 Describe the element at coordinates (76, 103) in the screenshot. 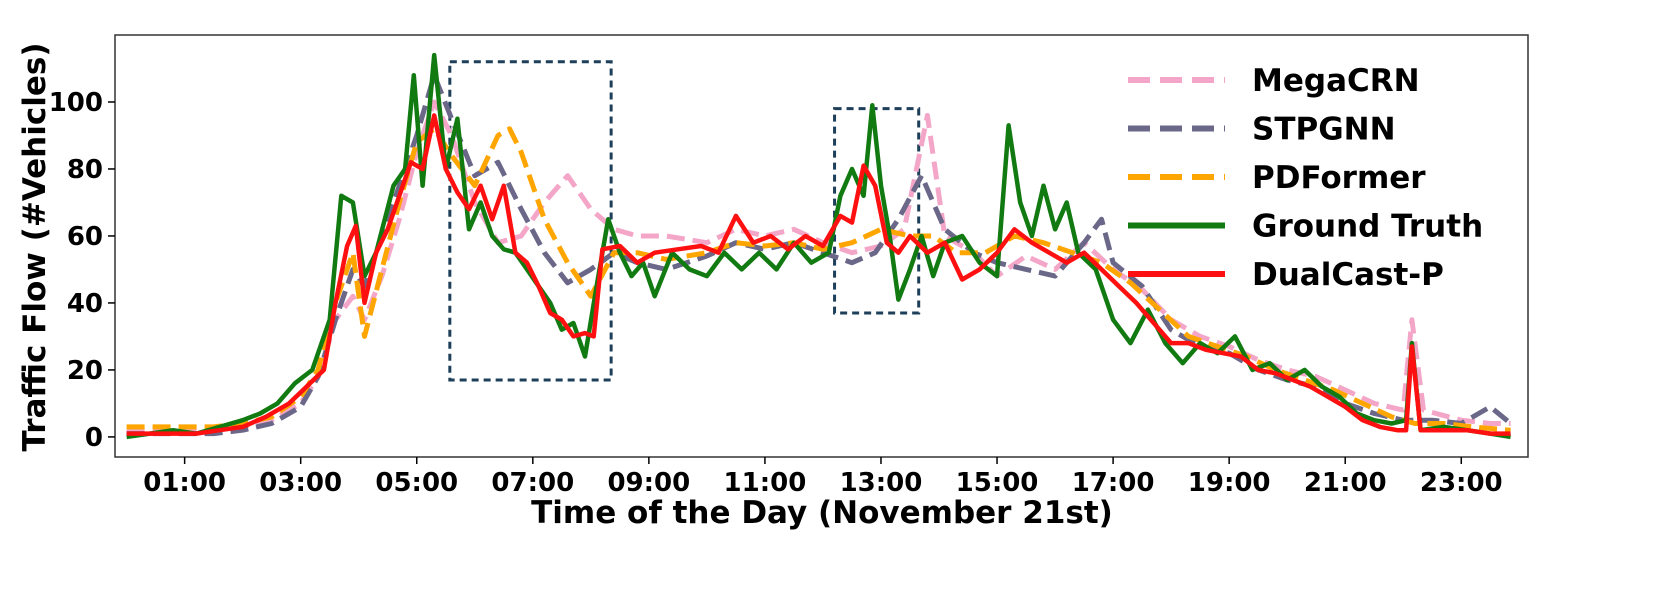

I see `y-tick-label: 100` at that location.